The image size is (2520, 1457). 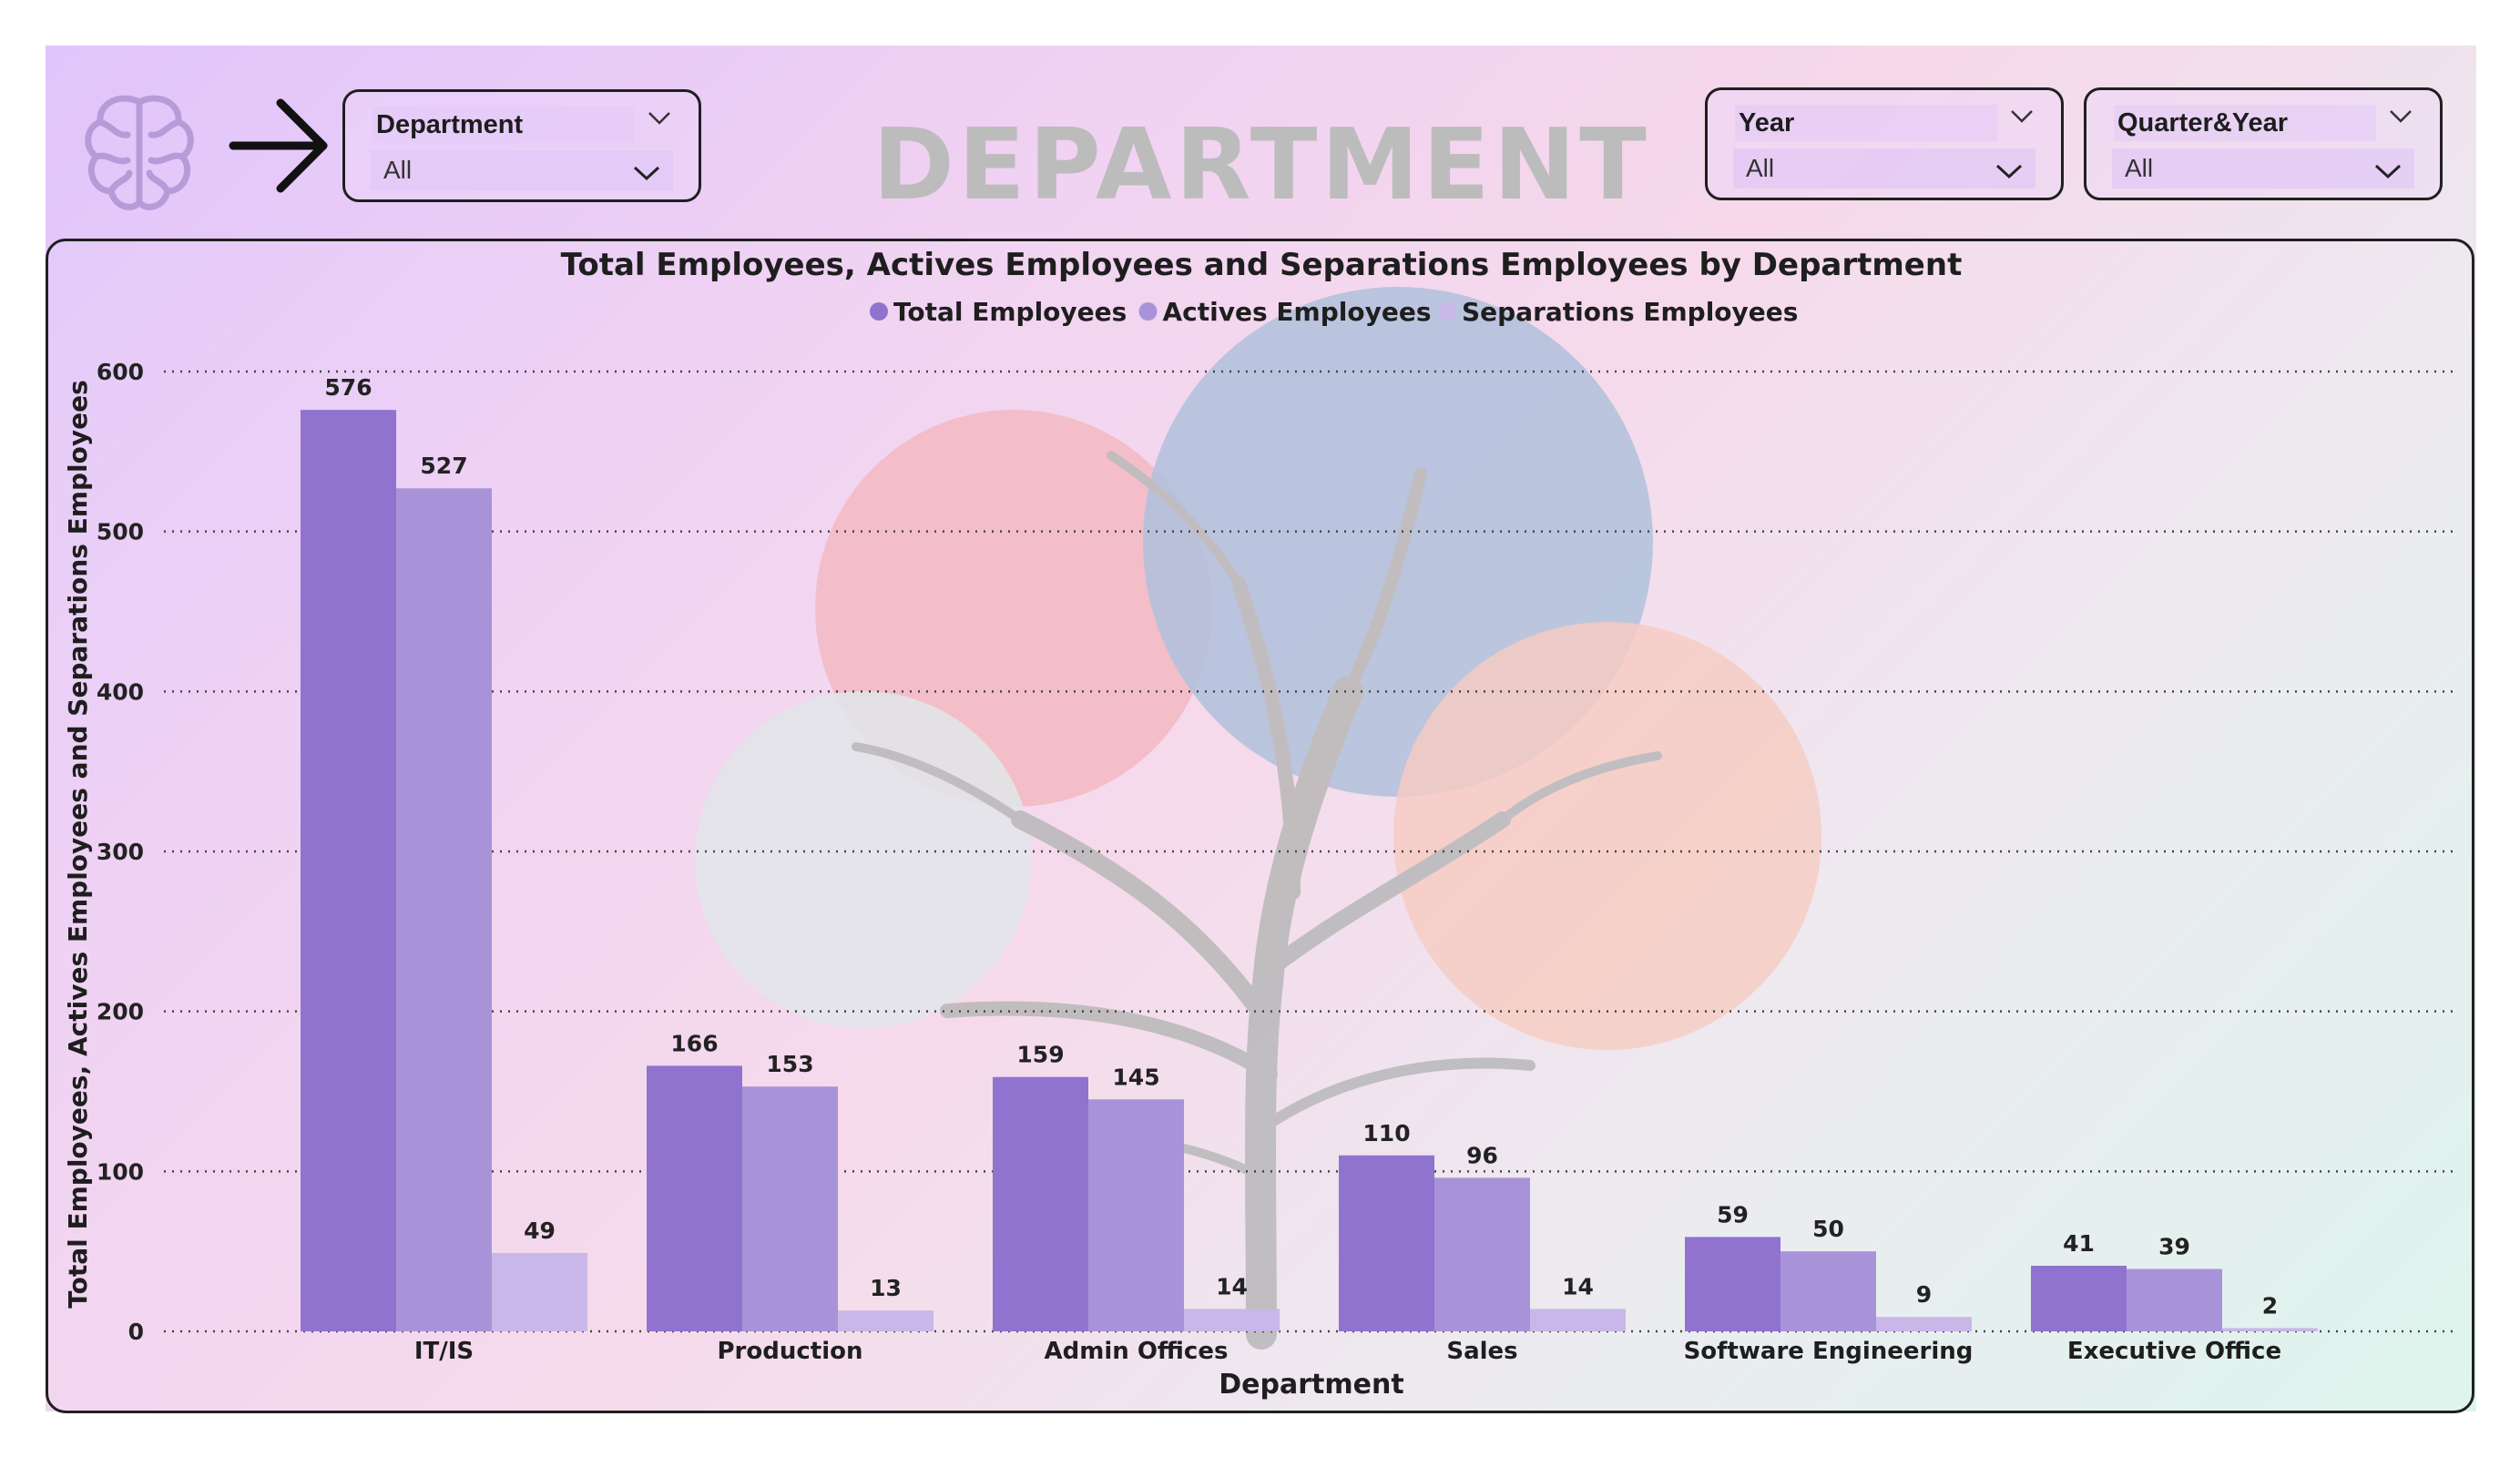 What do you see at coordinates (121, 532) in the screenshot?
I see `y-tick-label: 500` at bounding box center [121, 532].